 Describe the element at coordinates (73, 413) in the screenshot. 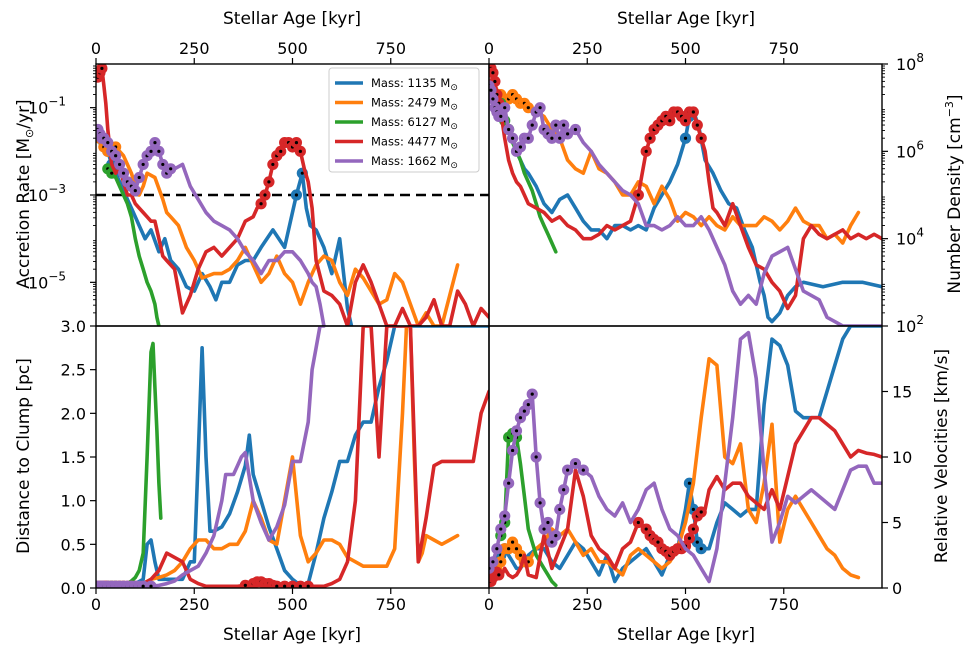

I see `y-tick-label: 2.0` at that location.